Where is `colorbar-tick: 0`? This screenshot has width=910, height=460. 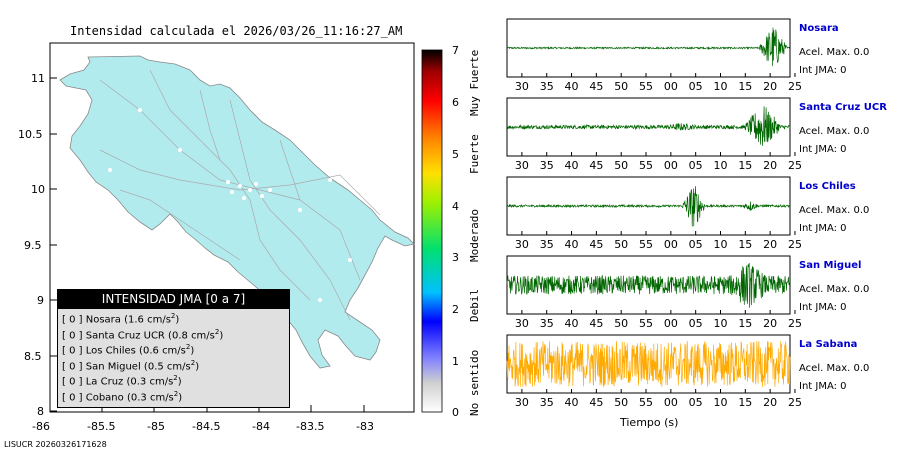 colorbar-tick: 0 is located at coordinates (455, 412).